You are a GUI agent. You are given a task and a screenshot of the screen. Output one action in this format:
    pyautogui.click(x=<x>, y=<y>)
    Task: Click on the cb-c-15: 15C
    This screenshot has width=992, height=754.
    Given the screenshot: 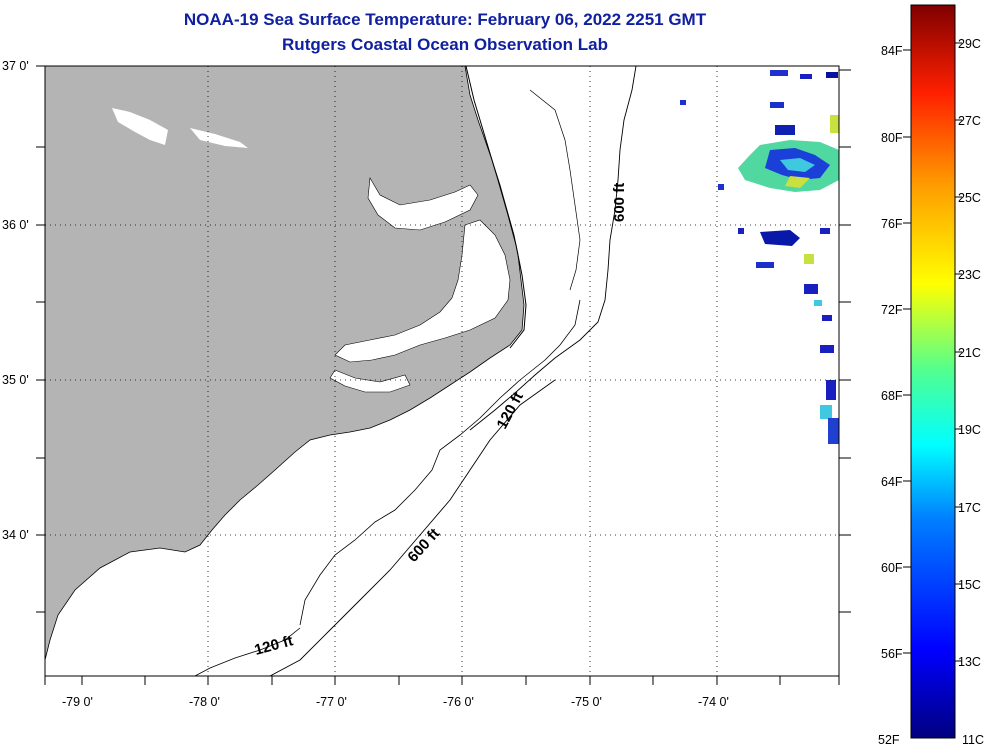 What is the action you would take?
    pyautogui.click(x=969, y=585)
    